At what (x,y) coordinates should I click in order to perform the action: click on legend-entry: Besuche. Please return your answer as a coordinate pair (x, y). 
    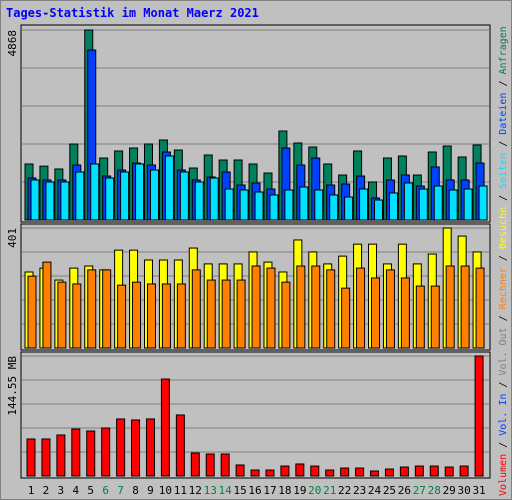
    Looking at the image, I should click on (503, 228).